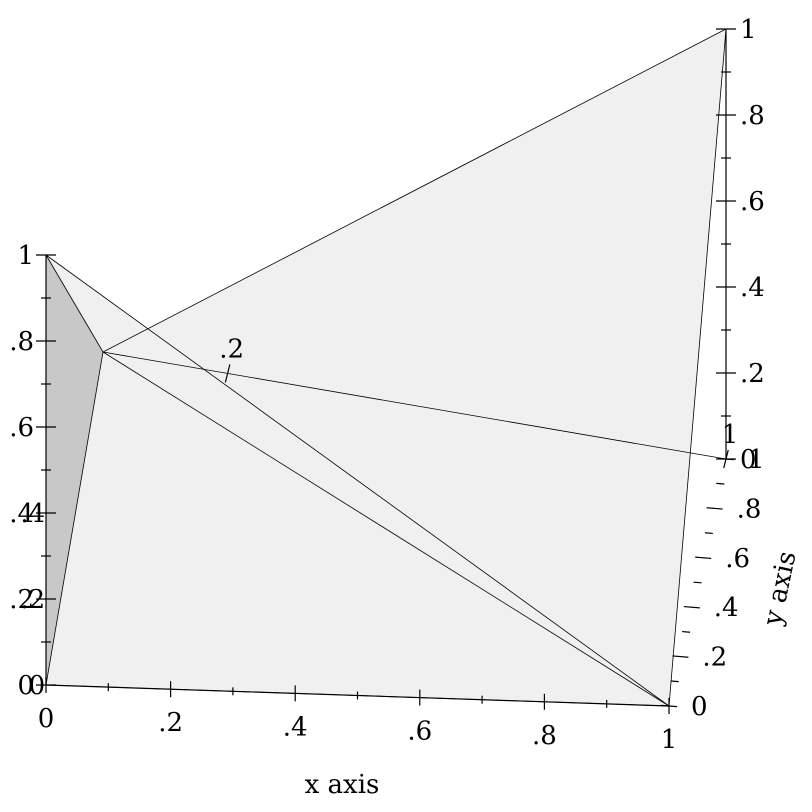  I want to click on back-x-tick-label-0: .2, so click(231, 349).